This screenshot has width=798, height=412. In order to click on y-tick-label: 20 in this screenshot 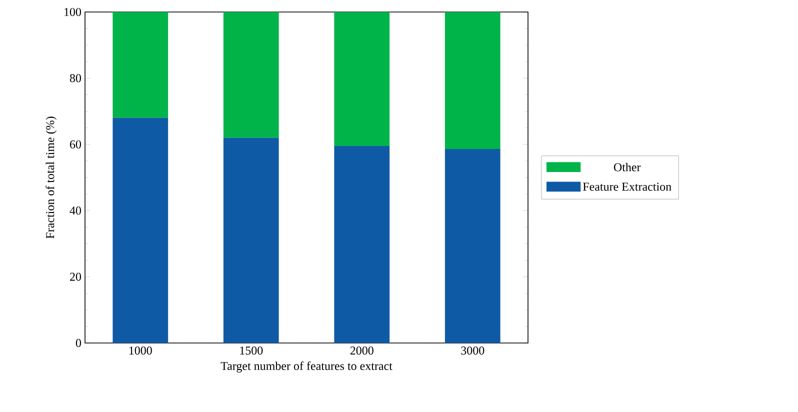, I will do `click(76, 276)`.